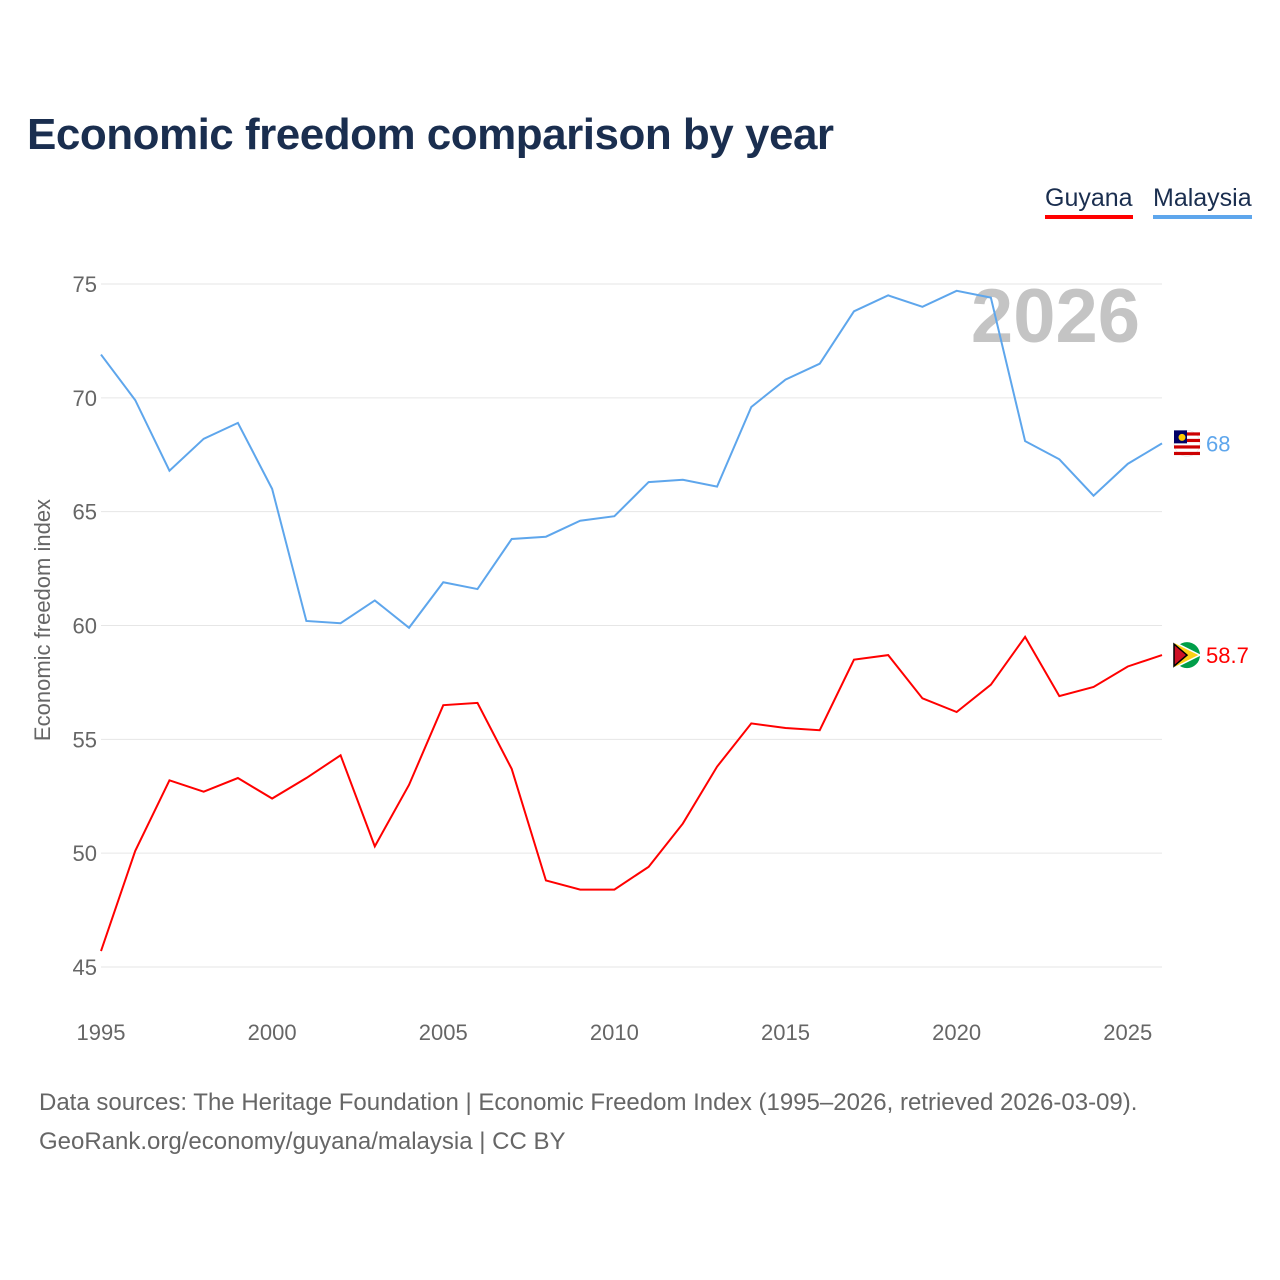 The image size is (1280, 1280). Describe the element at coordinates (1227, 655) in the screenshot. I see `end-value-label: 58.7` at that location.